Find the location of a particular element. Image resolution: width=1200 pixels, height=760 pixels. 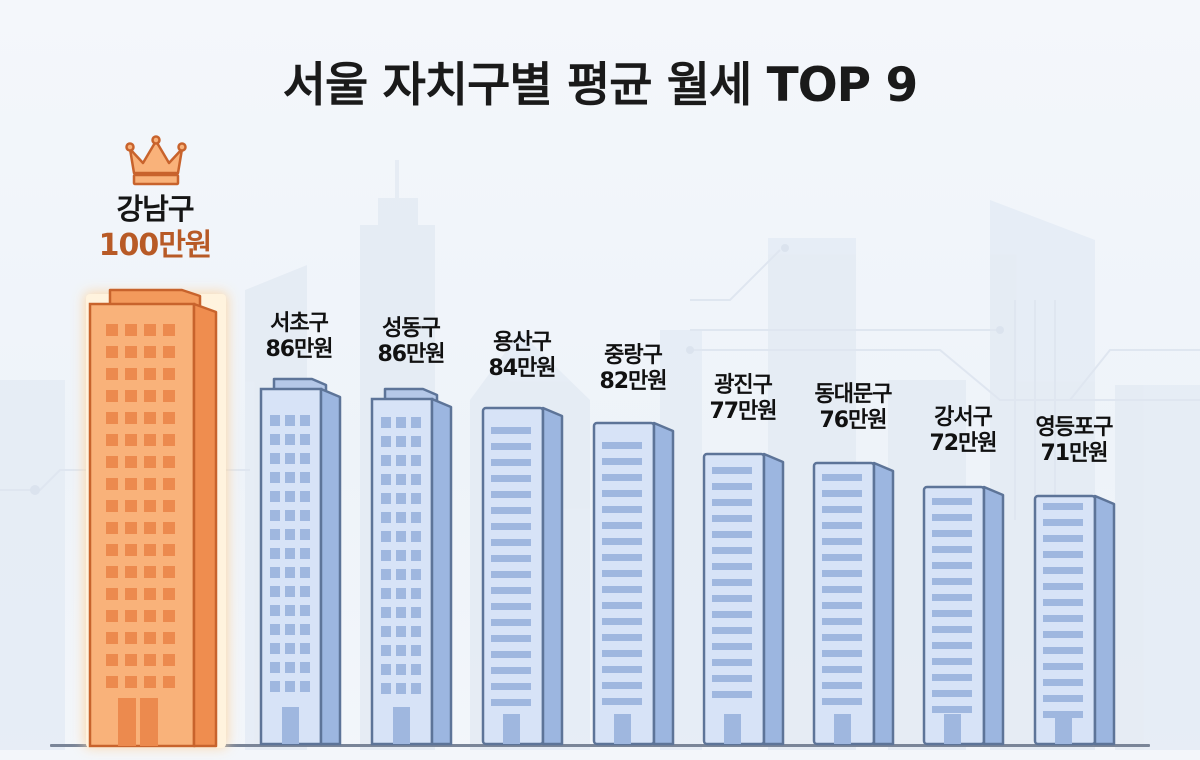

bar-label: 서초구 86만원 is located at coordinates (299, 337).